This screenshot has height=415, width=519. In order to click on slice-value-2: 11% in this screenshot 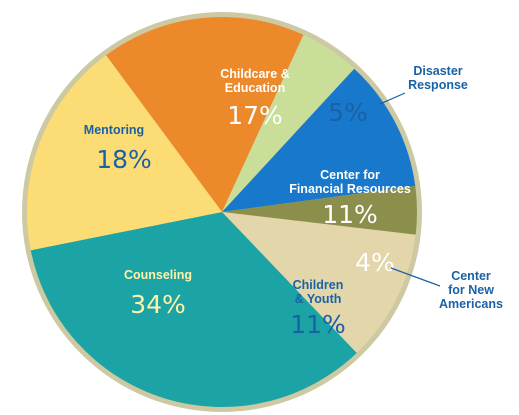, I will do `click(350, 214)`.